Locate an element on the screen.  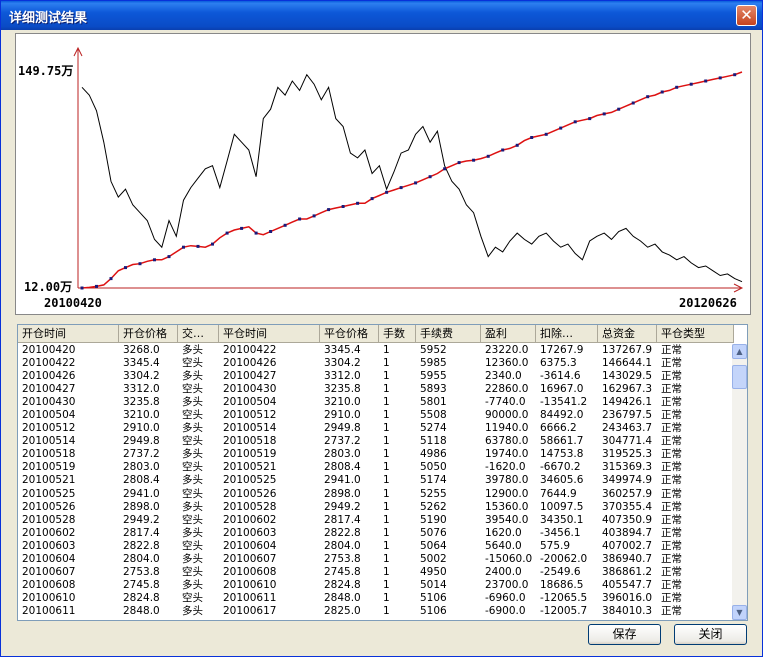
scroll-up-icon: ▲ is located at coordinates (739, 351).